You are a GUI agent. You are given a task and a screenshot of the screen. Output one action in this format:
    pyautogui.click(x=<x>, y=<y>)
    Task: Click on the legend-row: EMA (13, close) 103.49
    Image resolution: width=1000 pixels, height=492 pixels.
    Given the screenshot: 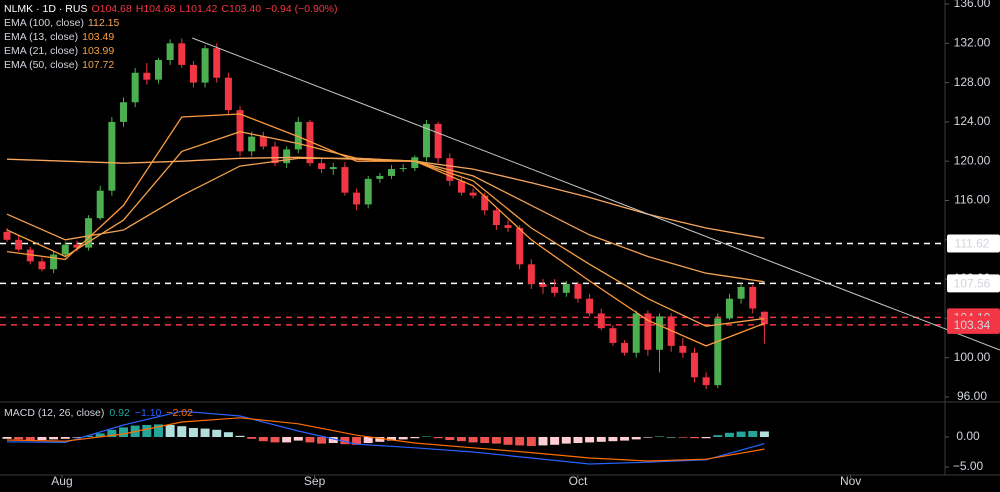 What is the action you would take?
    pyautogui.click(x=173, y=37)
    